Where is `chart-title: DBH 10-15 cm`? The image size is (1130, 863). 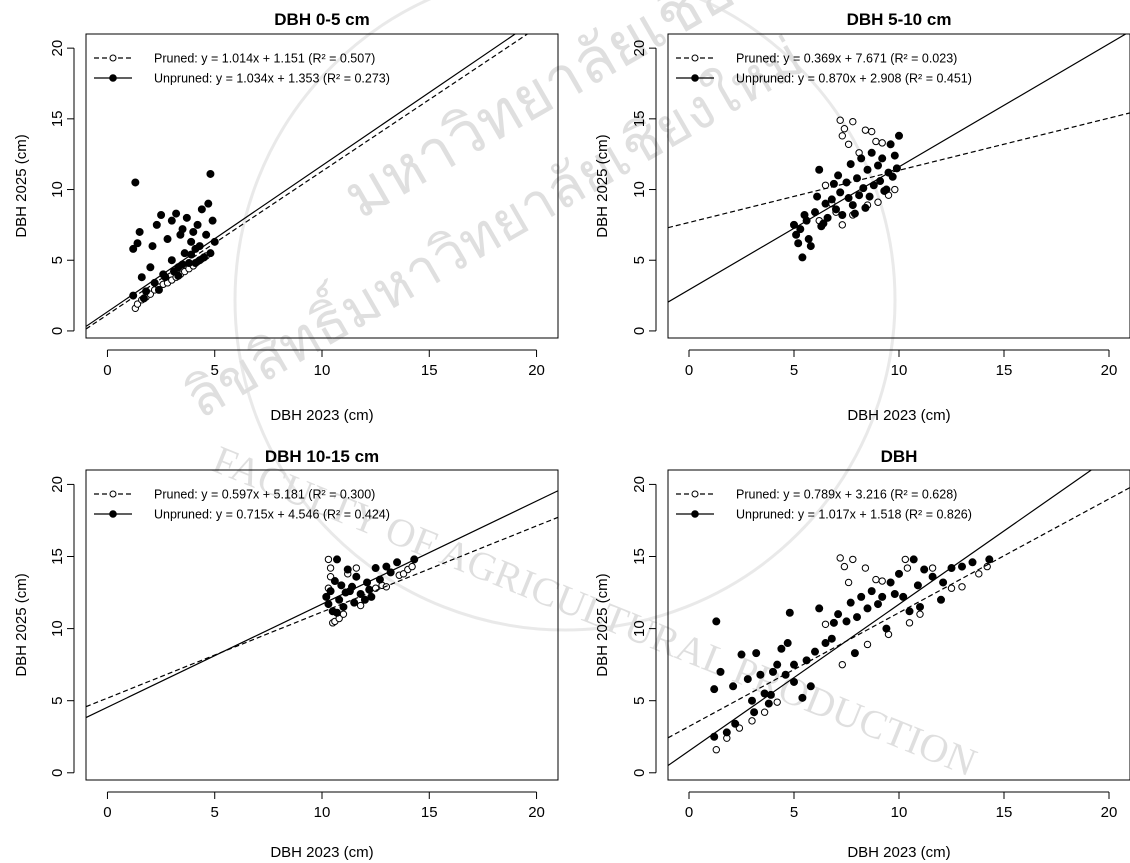
chart-title: DBH 10-15 cm is located at coordinates (322, 456).